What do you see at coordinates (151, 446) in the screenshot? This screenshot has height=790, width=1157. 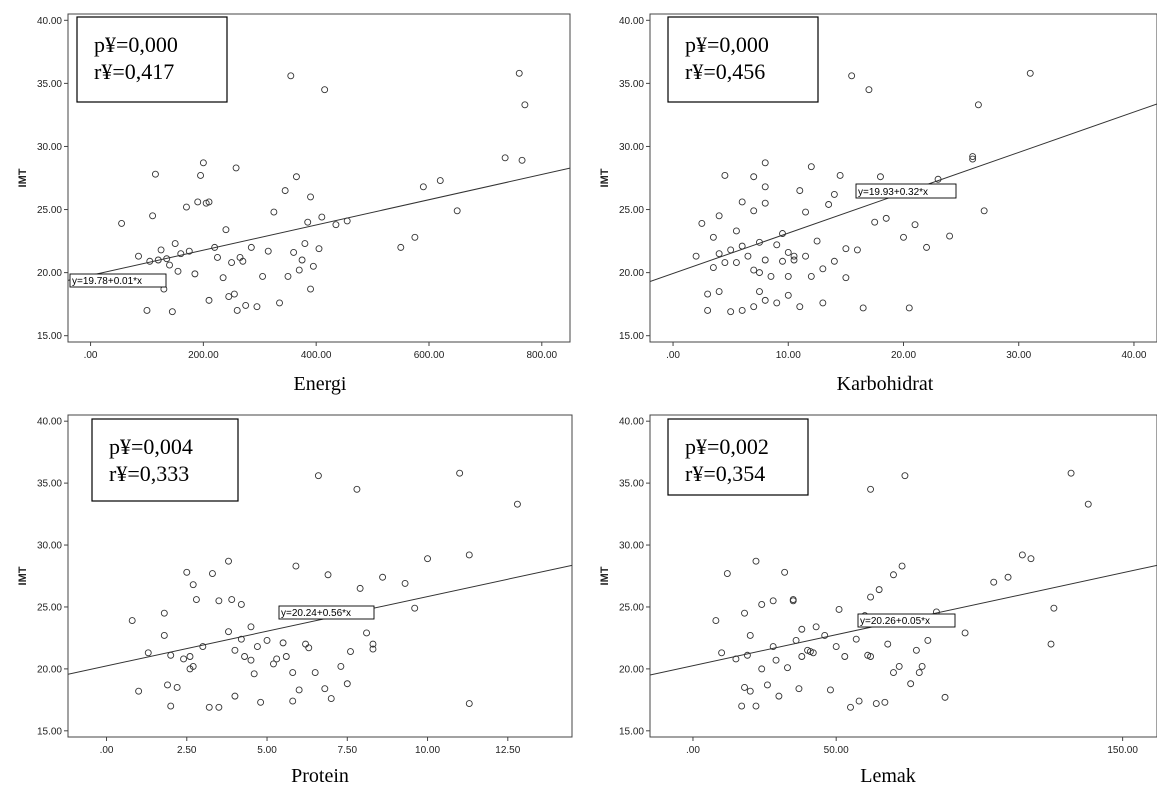 I see `p-value-label: p¥=0,004` at bounding box center [151, 446].